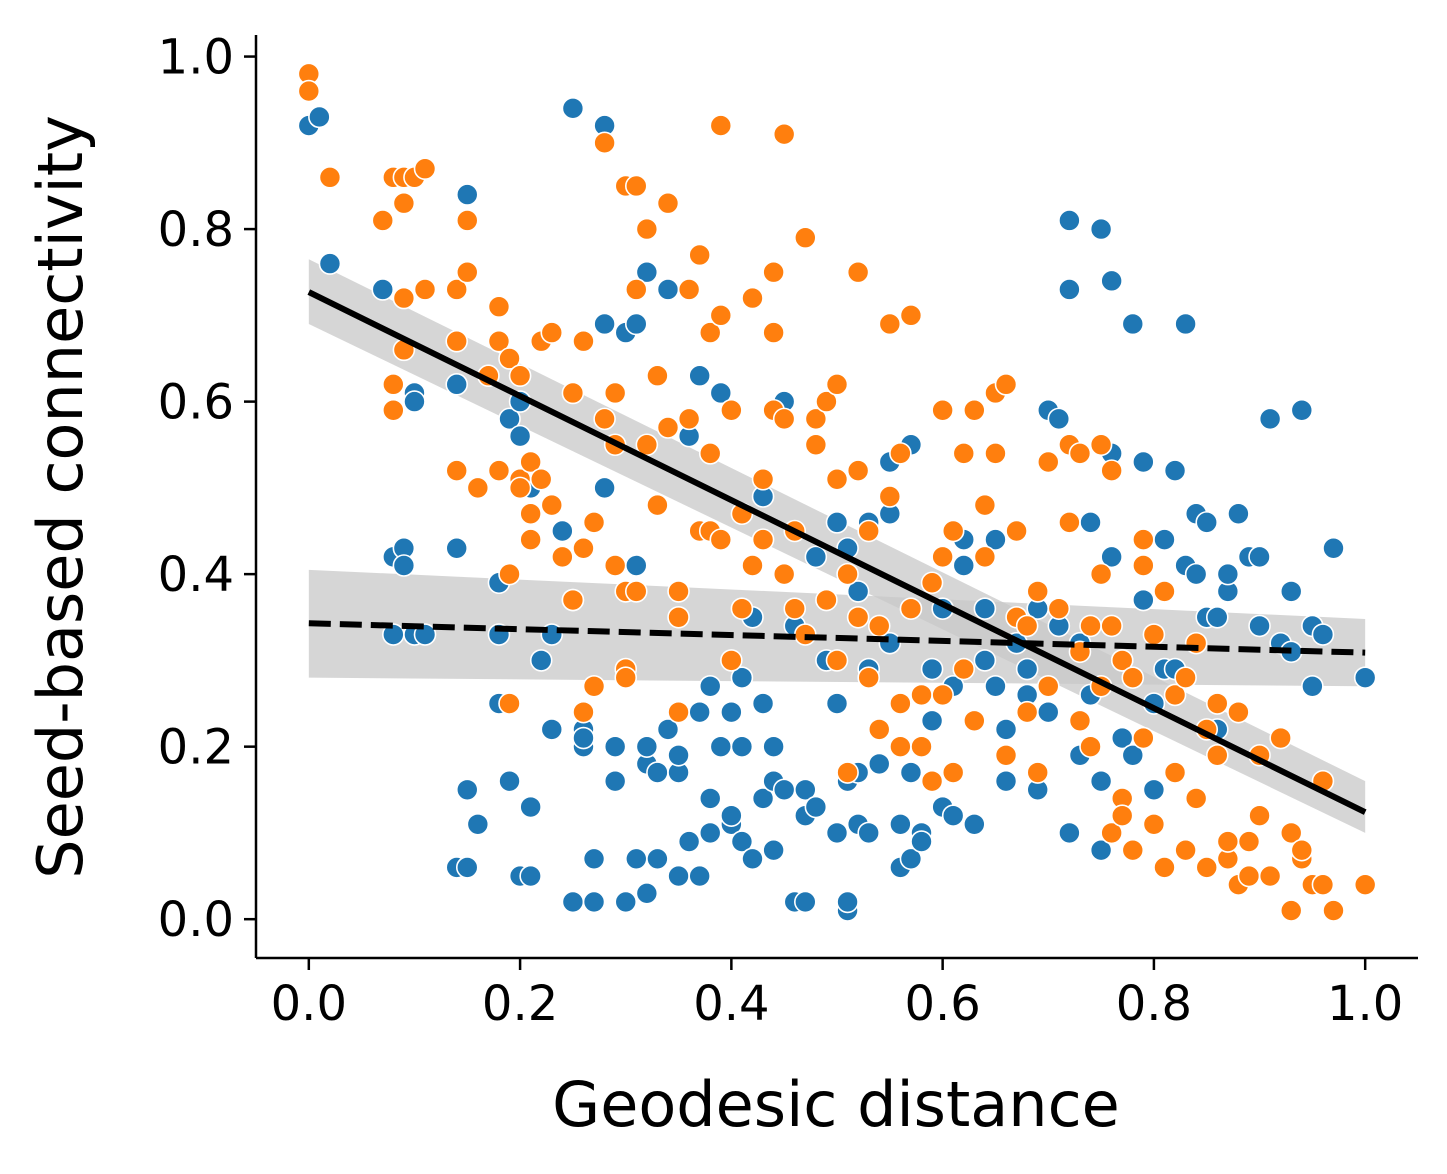 Image resolution: width=1447 pixels, height=1174 pixels. I want to click on x-tick-label: 0.6, so click(942, 1004).